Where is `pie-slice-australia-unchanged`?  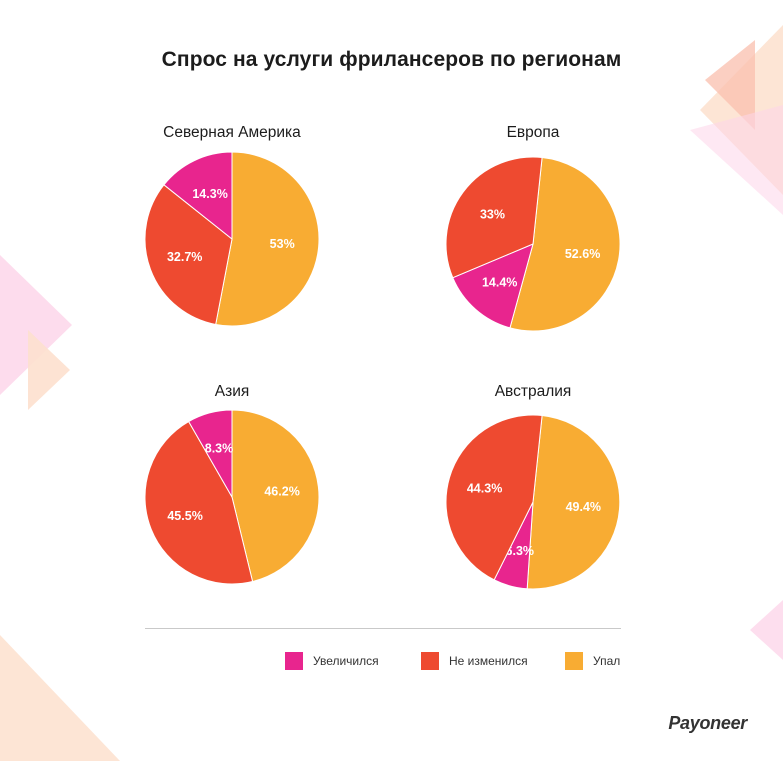 pie-slice-australia-unchanged is located at coordinates (494, 497).